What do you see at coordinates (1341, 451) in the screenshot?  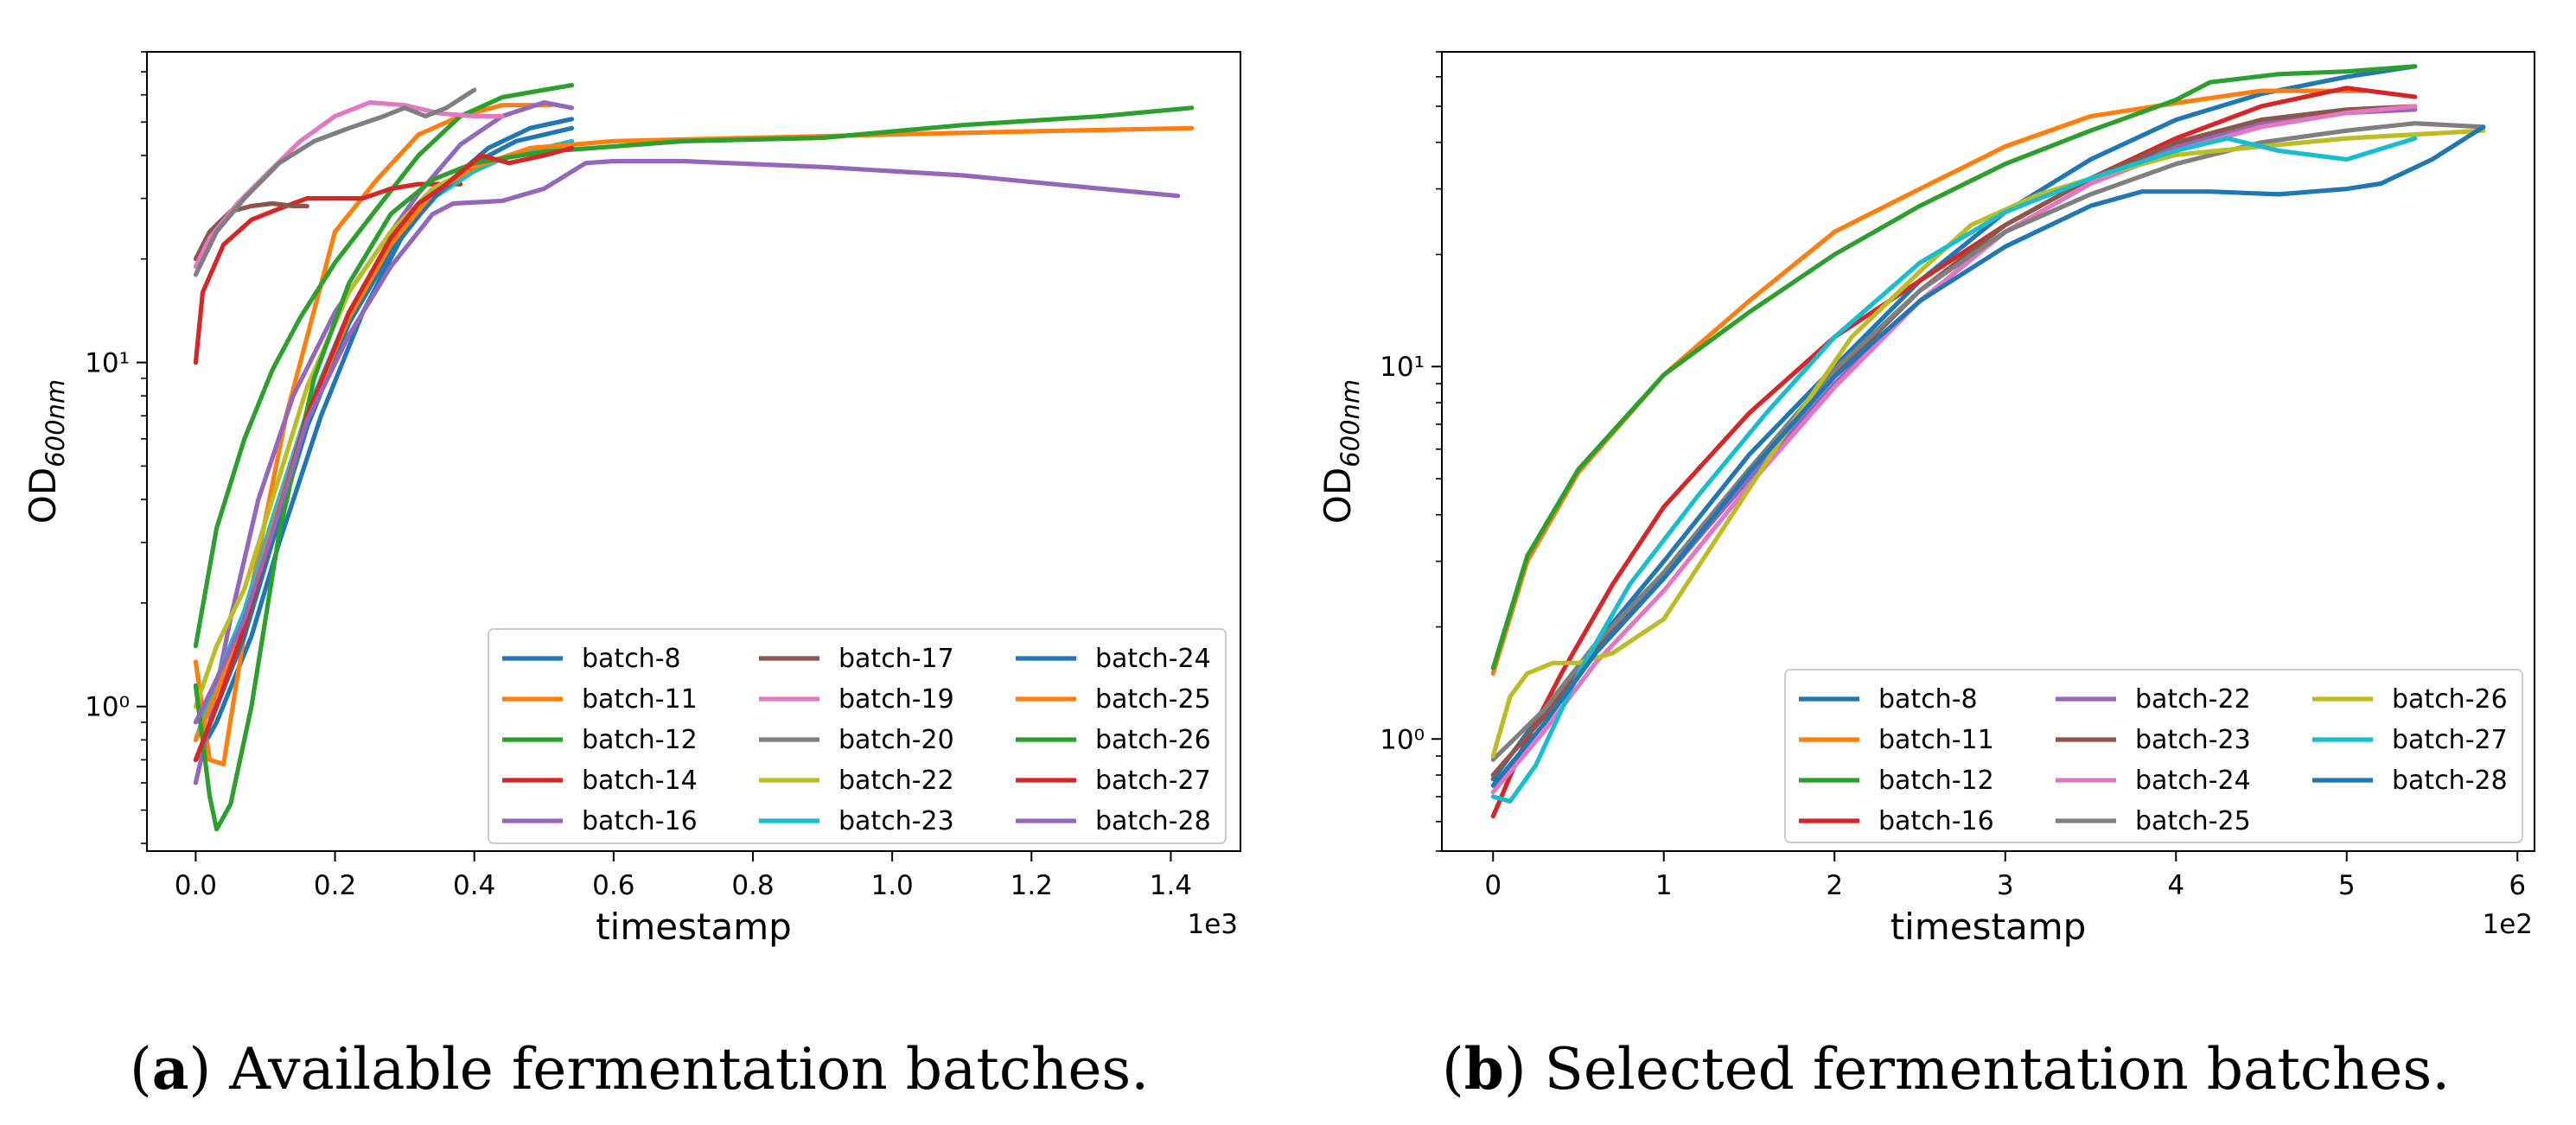 I see `p1-y-axis-title: OD600nm` at bounding box center [1341, 451].